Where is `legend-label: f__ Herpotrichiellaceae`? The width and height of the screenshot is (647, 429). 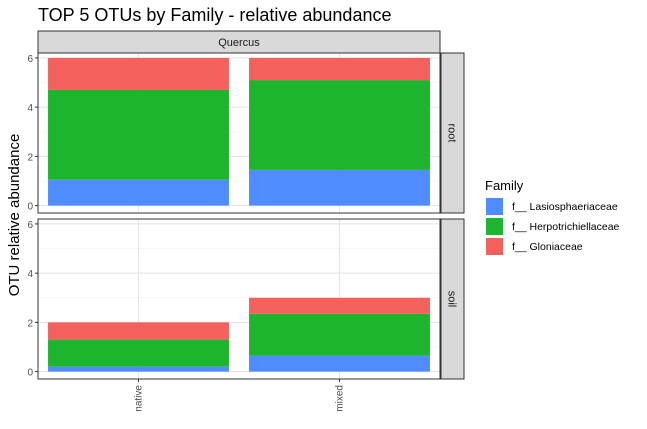
legend-label: f__ Herpotrichiellaceae is located at coordinates (566, 227).